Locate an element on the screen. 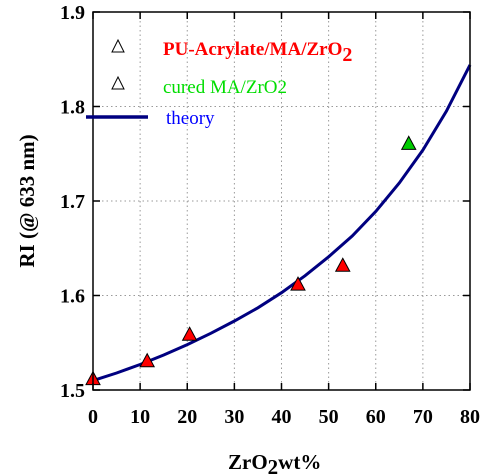 Image resolution: width=489 pixels, height=476 pixels. legend-label-pu-acrylate: PU-Acrylate/MA/ZrO2 is located at coordinates (257, 52).